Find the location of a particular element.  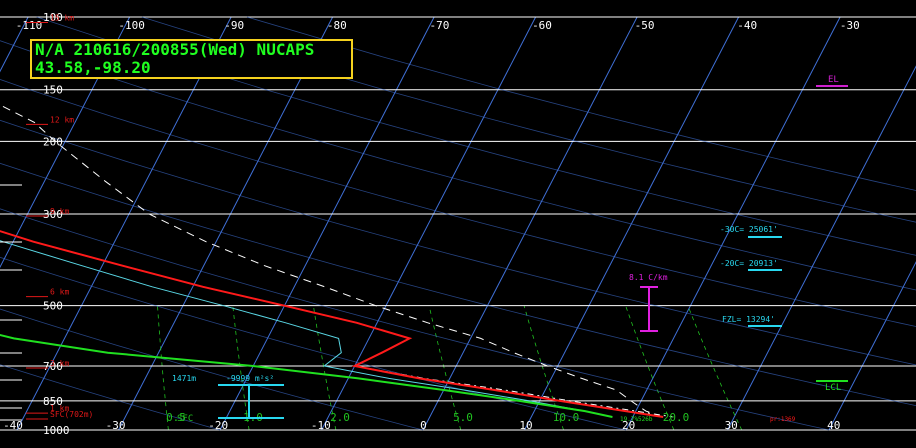

minus20c-height: -20C= 20913' is located at coordinates (749, 263).